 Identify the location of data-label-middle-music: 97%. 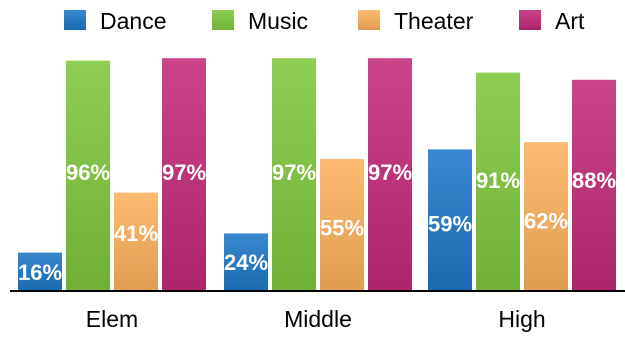
(294, 172).